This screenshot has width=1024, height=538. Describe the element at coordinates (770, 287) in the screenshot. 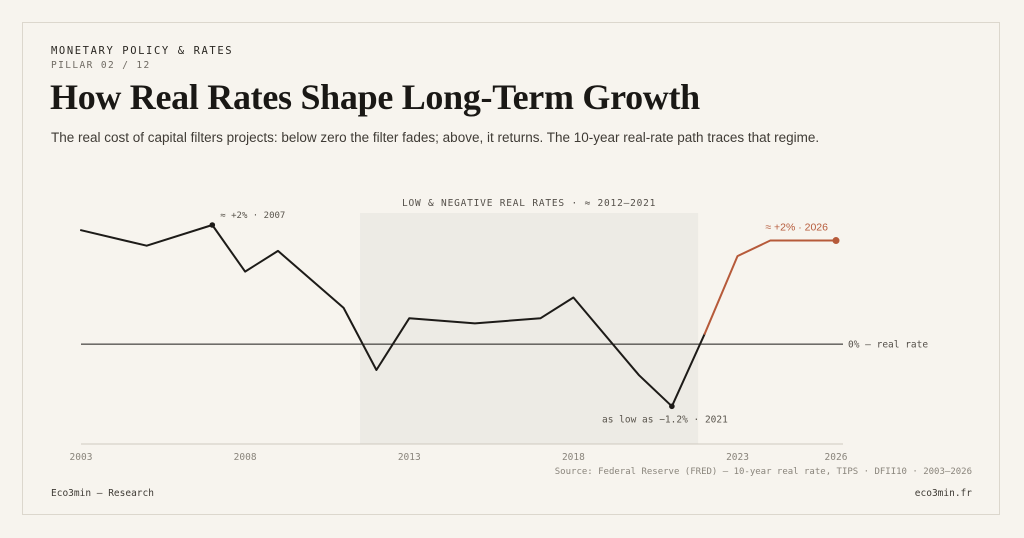

I see `series-line-projection` at that location.